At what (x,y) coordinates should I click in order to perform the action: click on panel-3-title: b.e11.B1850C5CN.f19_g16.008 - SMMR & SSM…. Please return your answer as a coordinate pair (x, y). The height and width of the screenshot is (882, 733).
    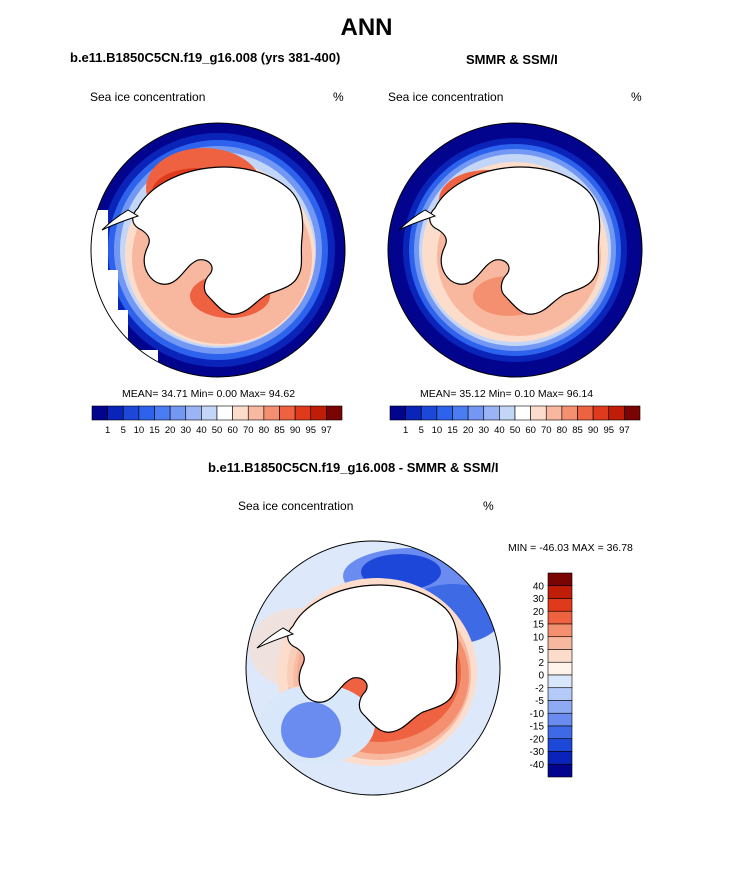
    Looking at the image, I should click on (353, 467).